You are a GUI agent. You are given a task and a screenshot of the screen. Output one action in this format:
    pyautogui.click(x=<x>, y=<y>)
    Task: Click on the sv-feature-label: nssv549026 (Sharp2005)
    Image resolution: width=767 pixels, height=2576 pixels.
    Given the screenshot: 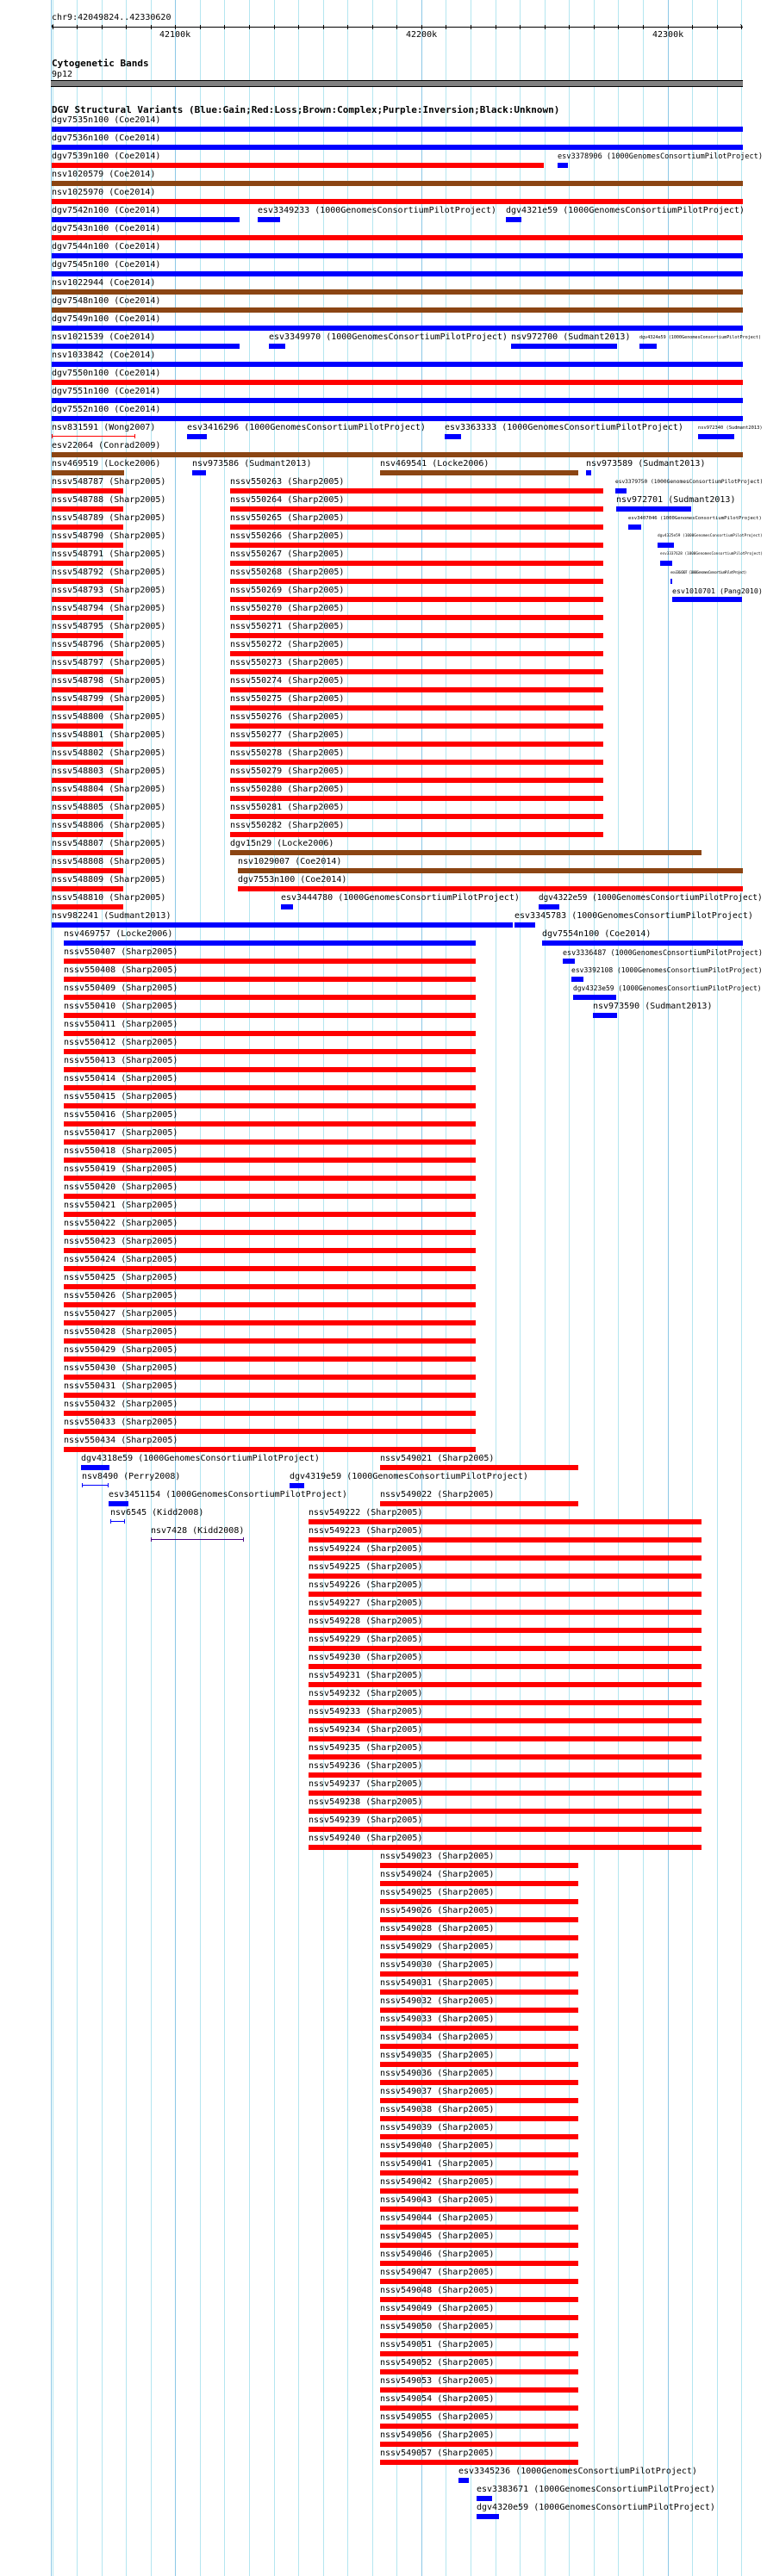 What is the action you would take?
    pyautogui.click(x=438, y=1910)
    